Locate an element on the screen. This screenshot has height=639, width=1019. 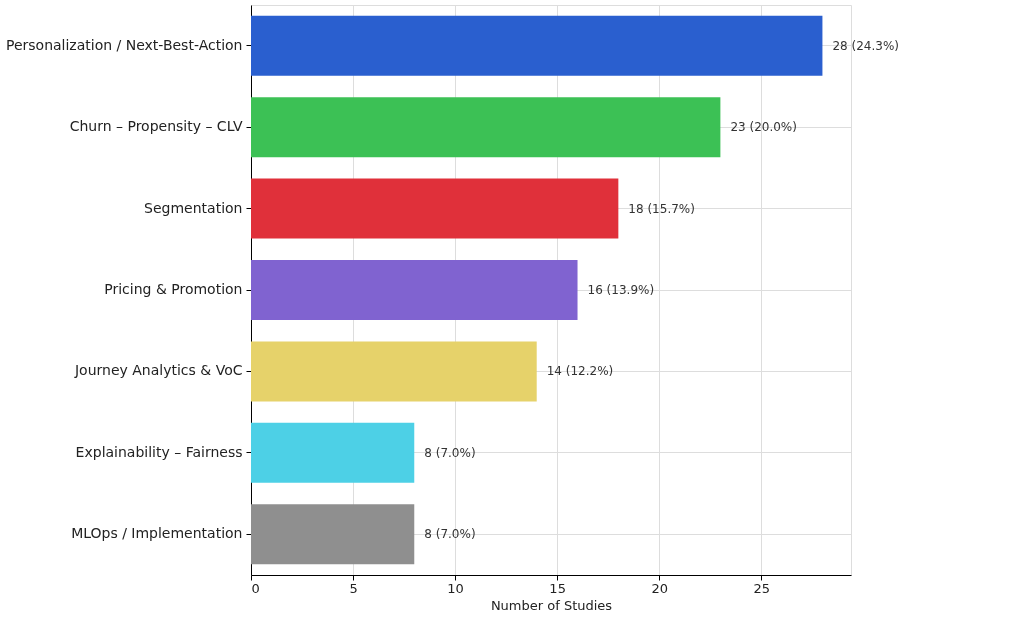
data-label: 18 (15.7%) is located at coordinates (661, 208).